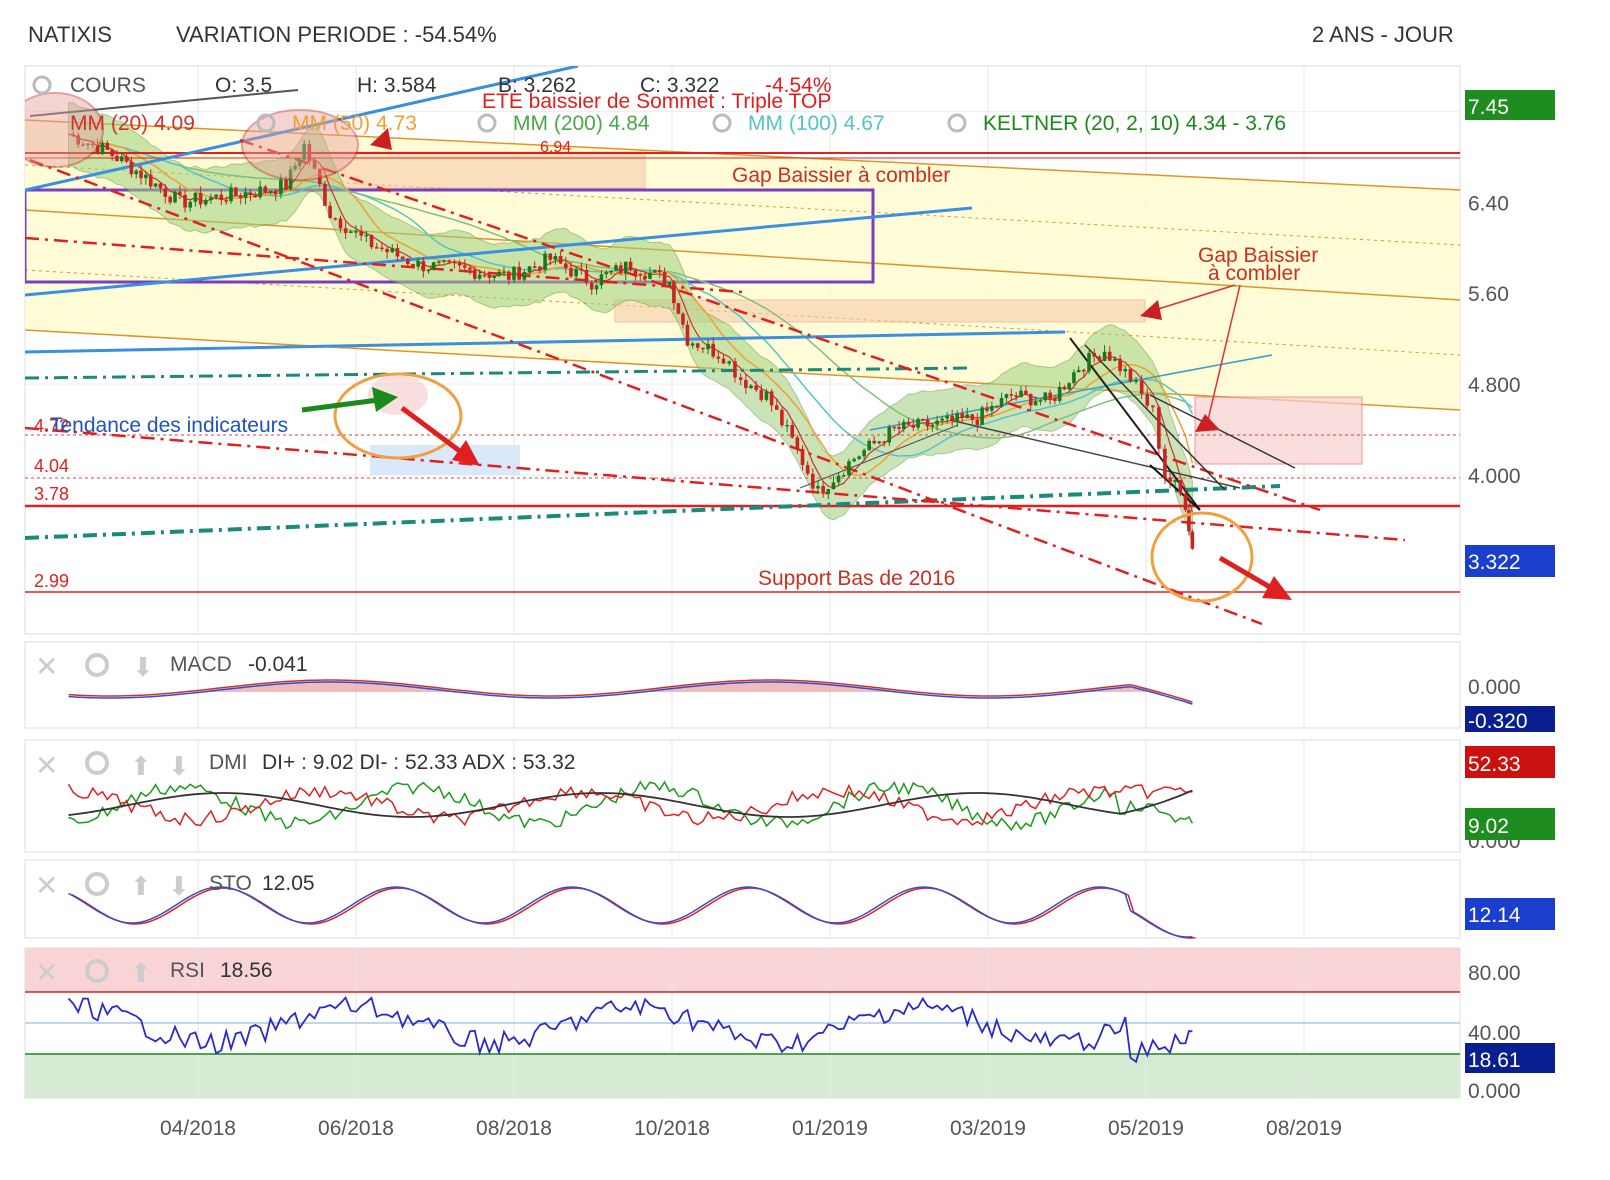 The image size is (1610, 1180). Describe the element at coordinates (1383, 34) in the screenshot. I see `period-text: 2 ANS - JOUR` at that location.